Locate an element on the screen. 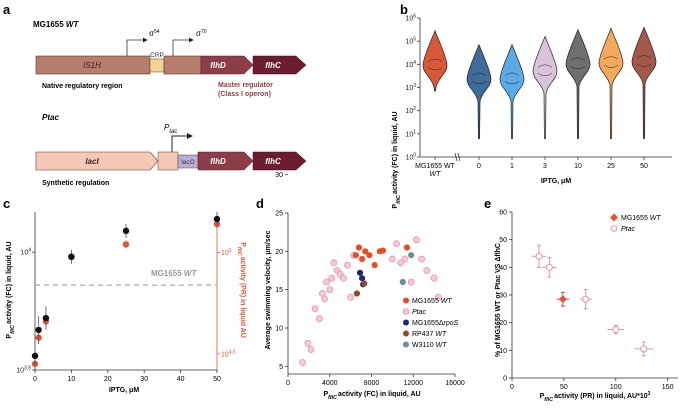 This screenshot has height=411, width=685. panel-d-ytick-label: 30 is located at coordinates (279, 175).